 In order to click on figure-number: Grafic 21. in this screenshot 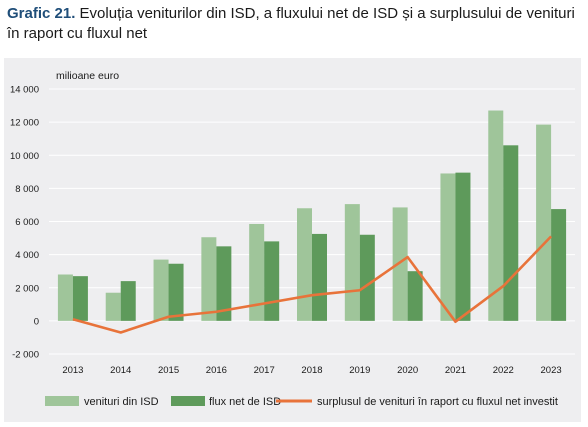, I will do `click(41, 13)`.